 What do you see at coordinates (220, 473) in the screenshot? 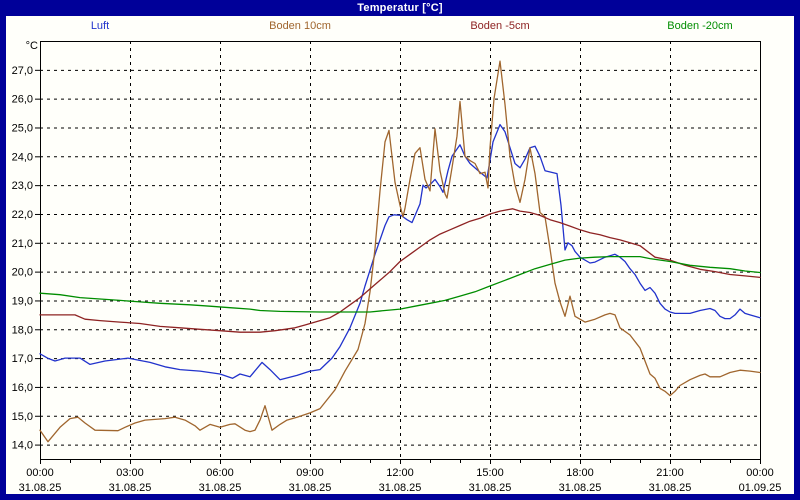
I see `x-tick-time: 06:00` at bounding box center [220, 473].